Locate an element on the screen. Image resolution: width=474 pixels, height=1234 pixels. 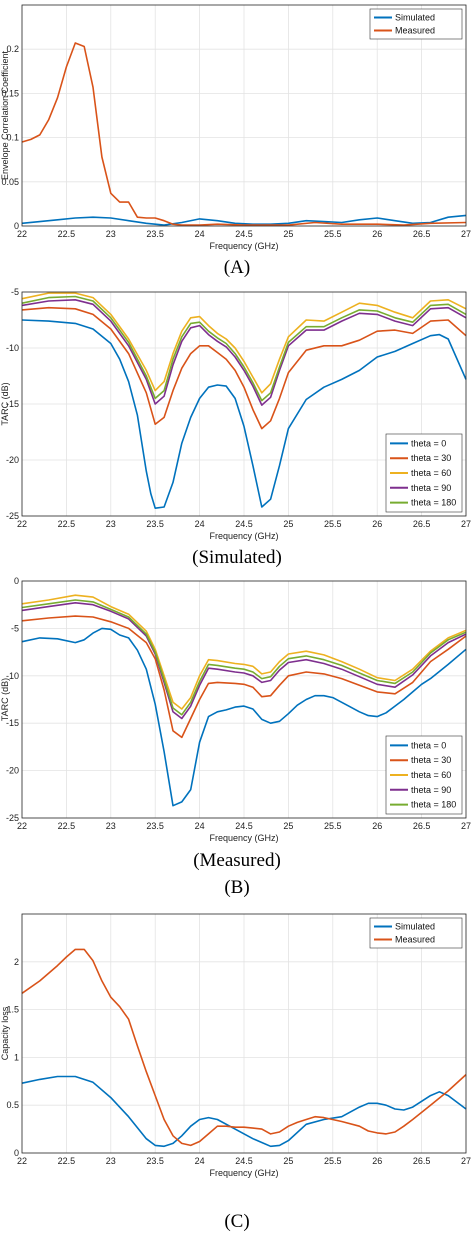
caption-measured: (Measured) is located at coordinates (237, 860).